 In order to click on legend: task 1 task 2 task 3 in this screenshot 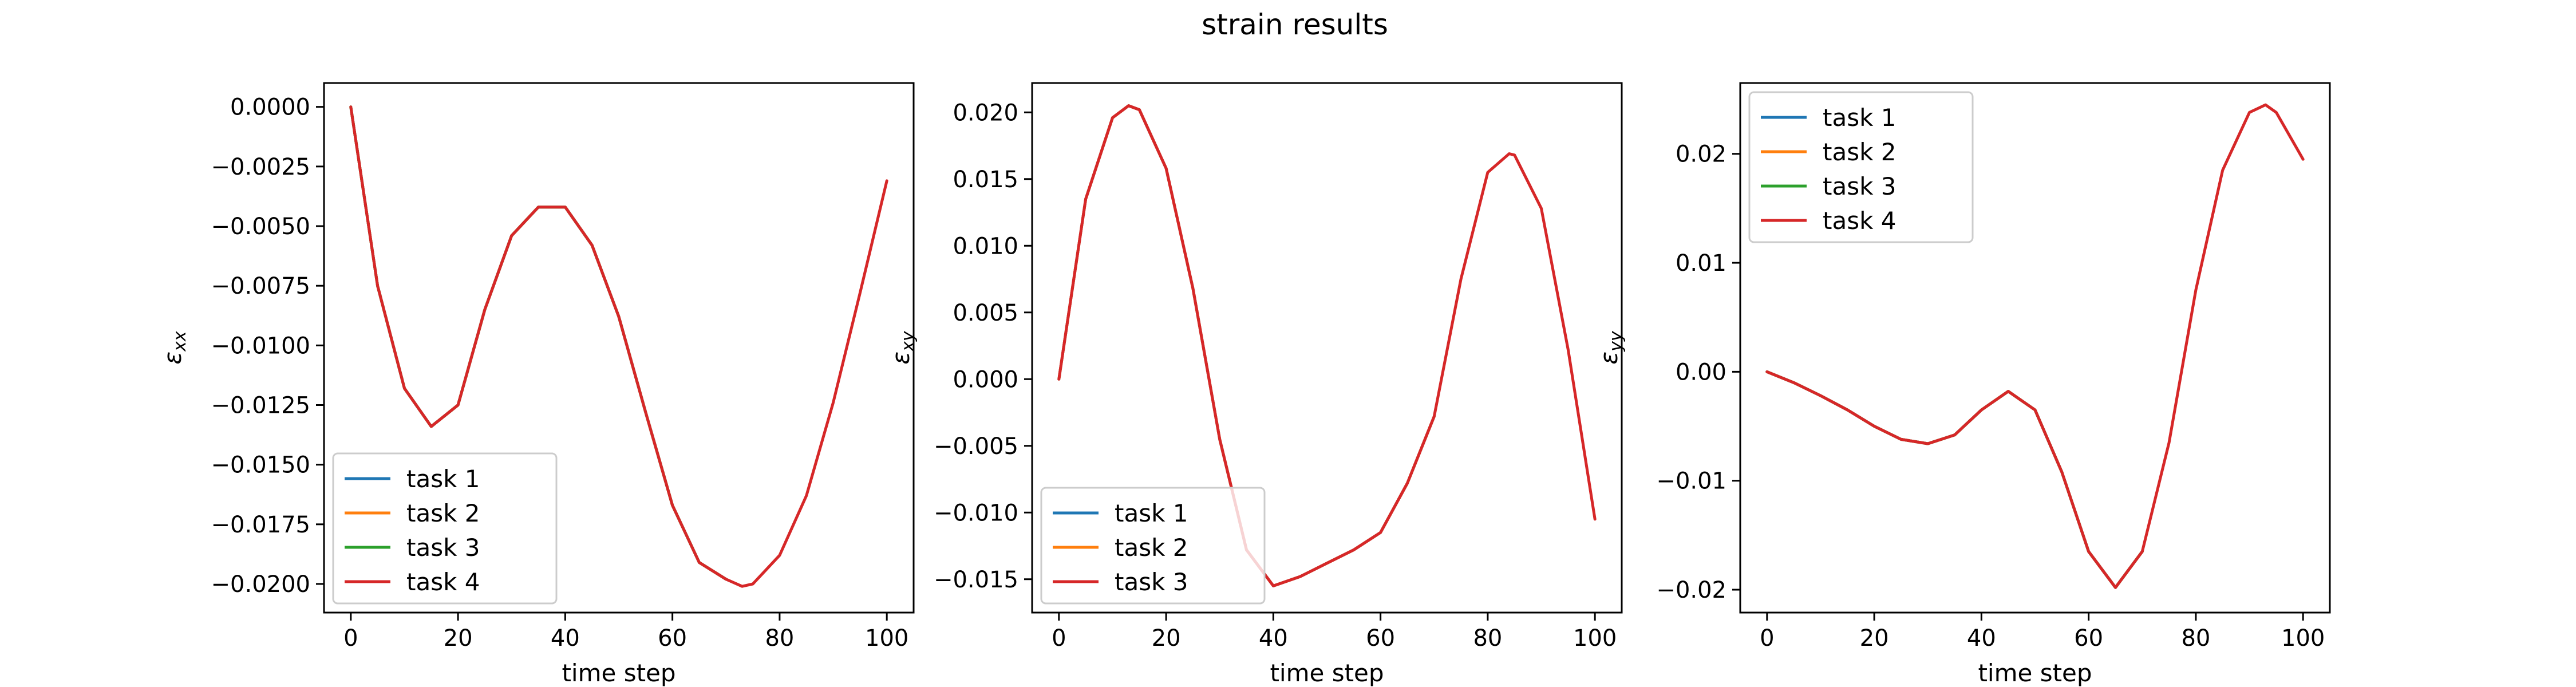, I will do `click(1153, 546)`.